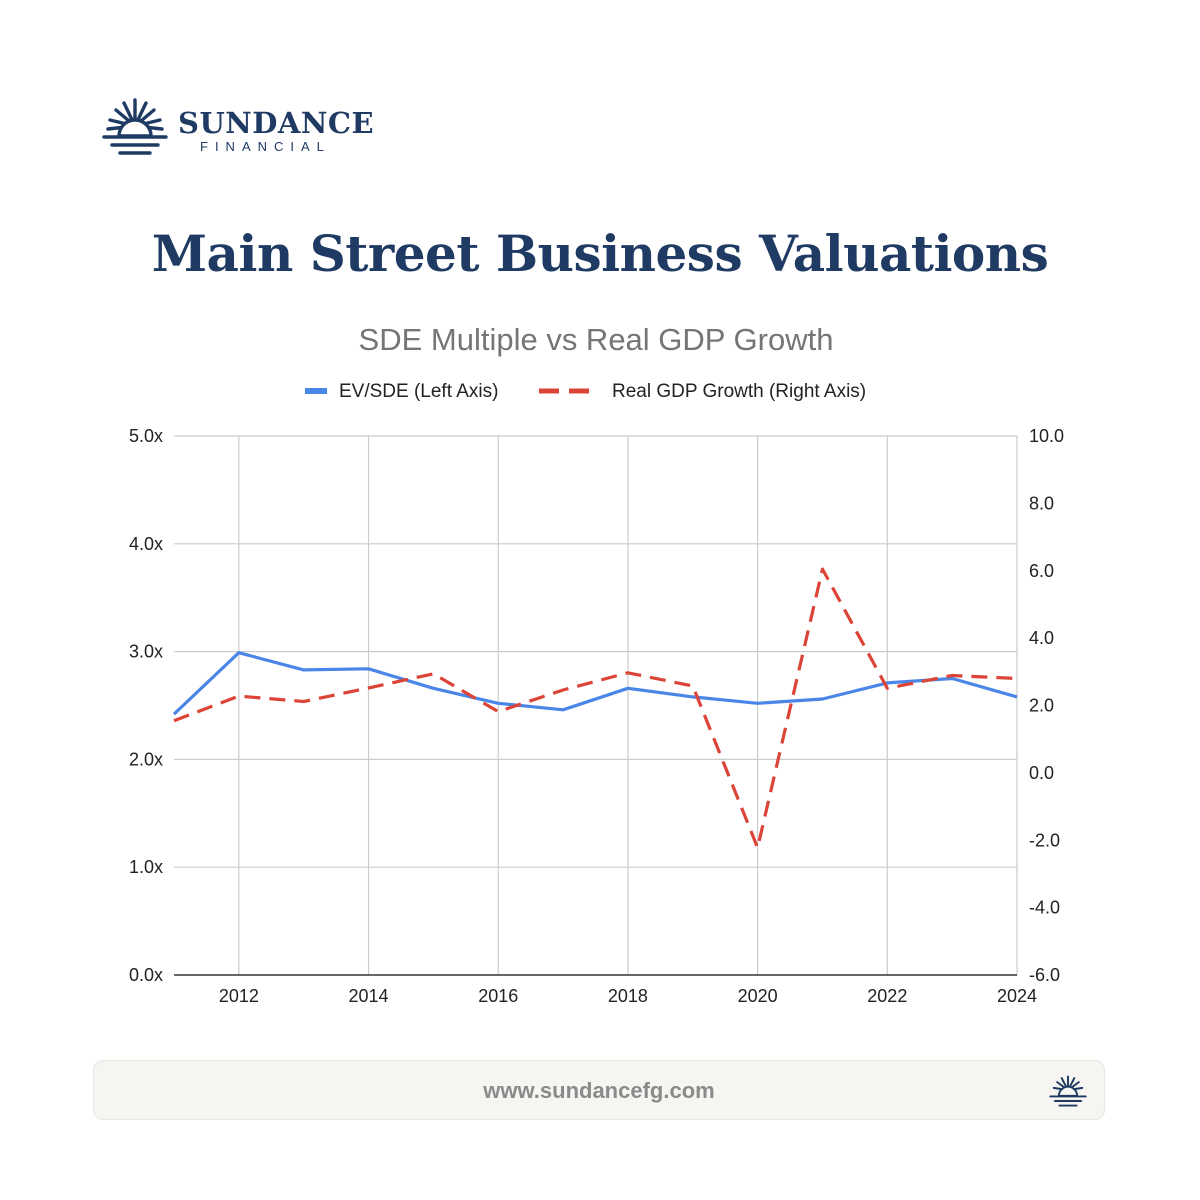 Image resolution: width=1200 pixels, height=1200 pixels. I want to click on brand-logo: SUNDANCE FINANCIAL, so click(237, 131).